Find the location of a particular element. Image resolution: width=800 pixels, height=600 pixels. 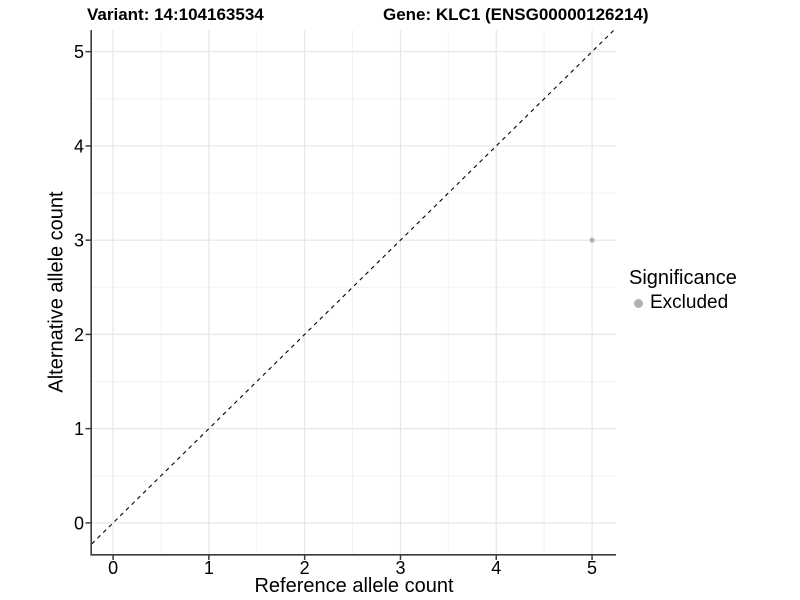

x-tick-label: 4 is located at coordinates (496, 568).